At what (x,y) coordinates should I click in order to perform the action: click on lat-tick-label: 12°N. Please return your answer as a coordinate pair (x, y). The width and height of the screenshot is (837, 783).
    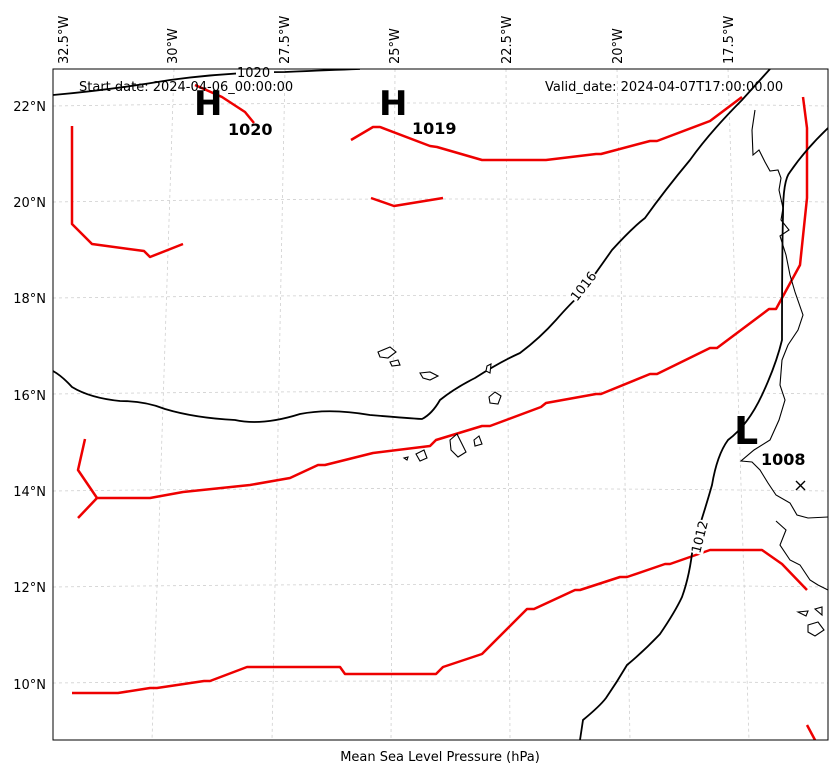
    Looking at the image, I should click on (29, 588).